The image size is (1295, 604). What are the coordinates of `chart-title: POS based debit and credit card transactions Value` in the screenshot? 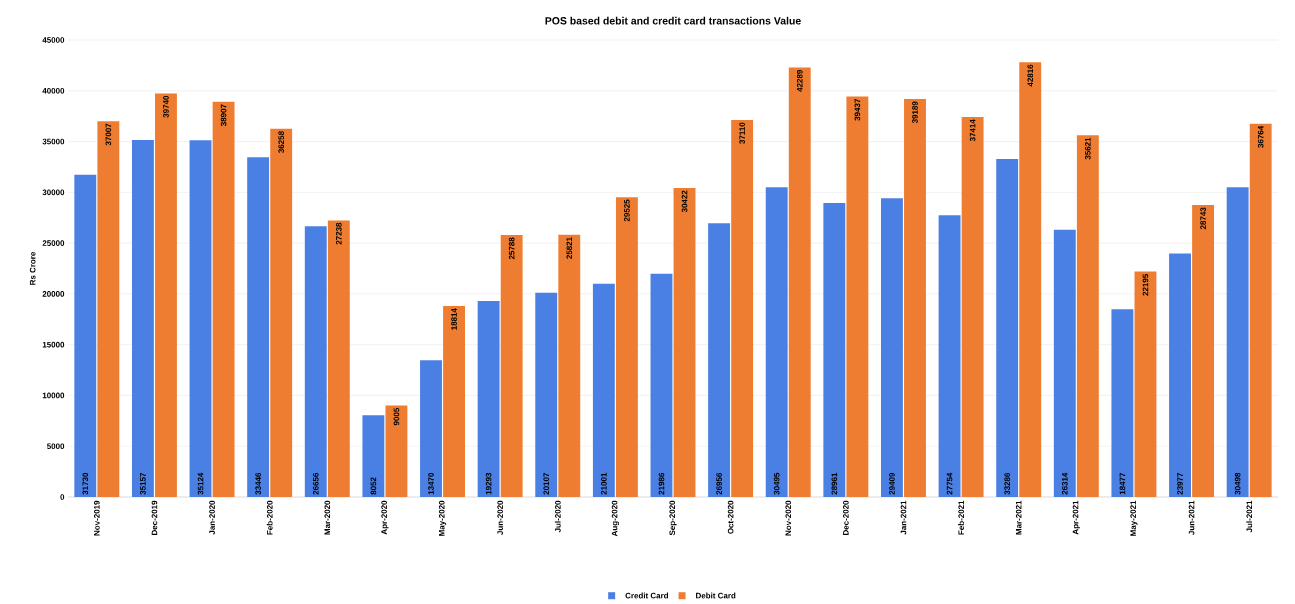 It's located at (673, 20).